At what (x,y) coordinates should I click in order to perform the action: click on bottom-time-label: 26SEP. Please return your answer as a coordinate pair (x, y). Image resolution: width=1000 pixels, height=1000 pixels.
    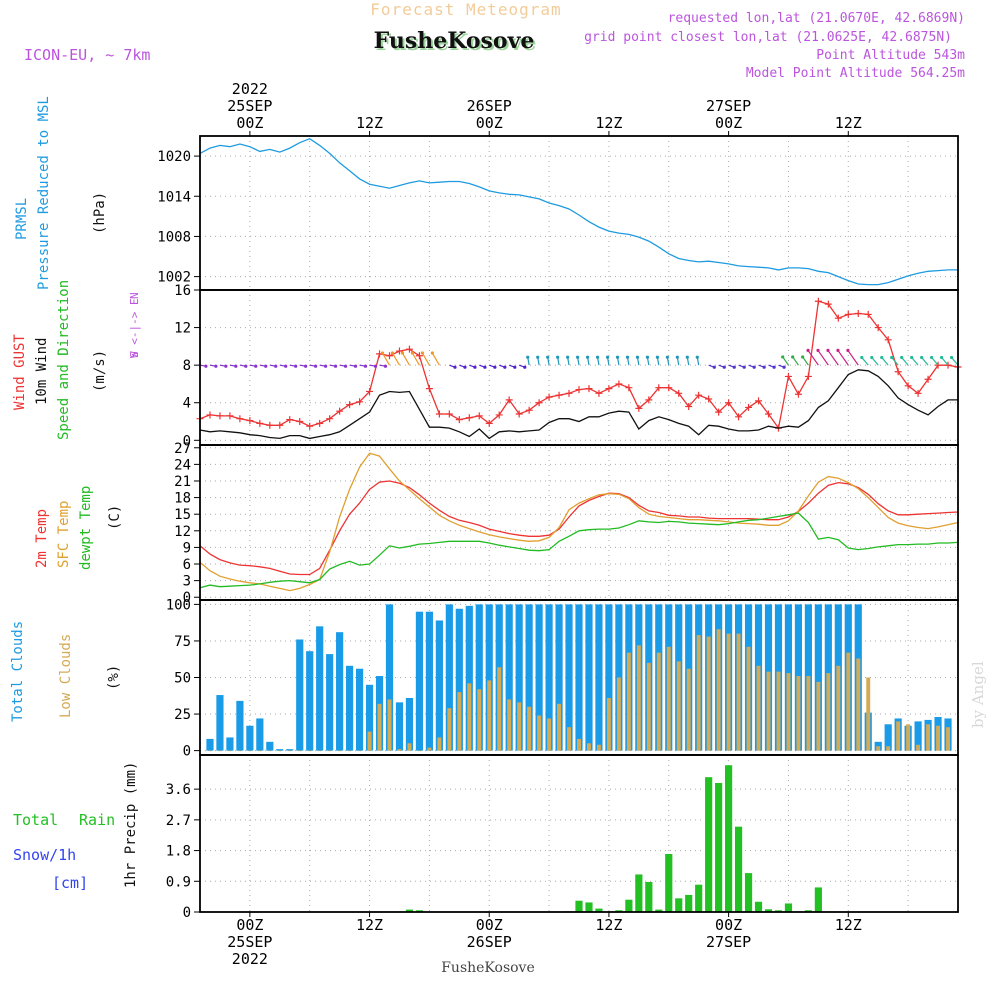
    Looking at the image, I should click on (489, 942).